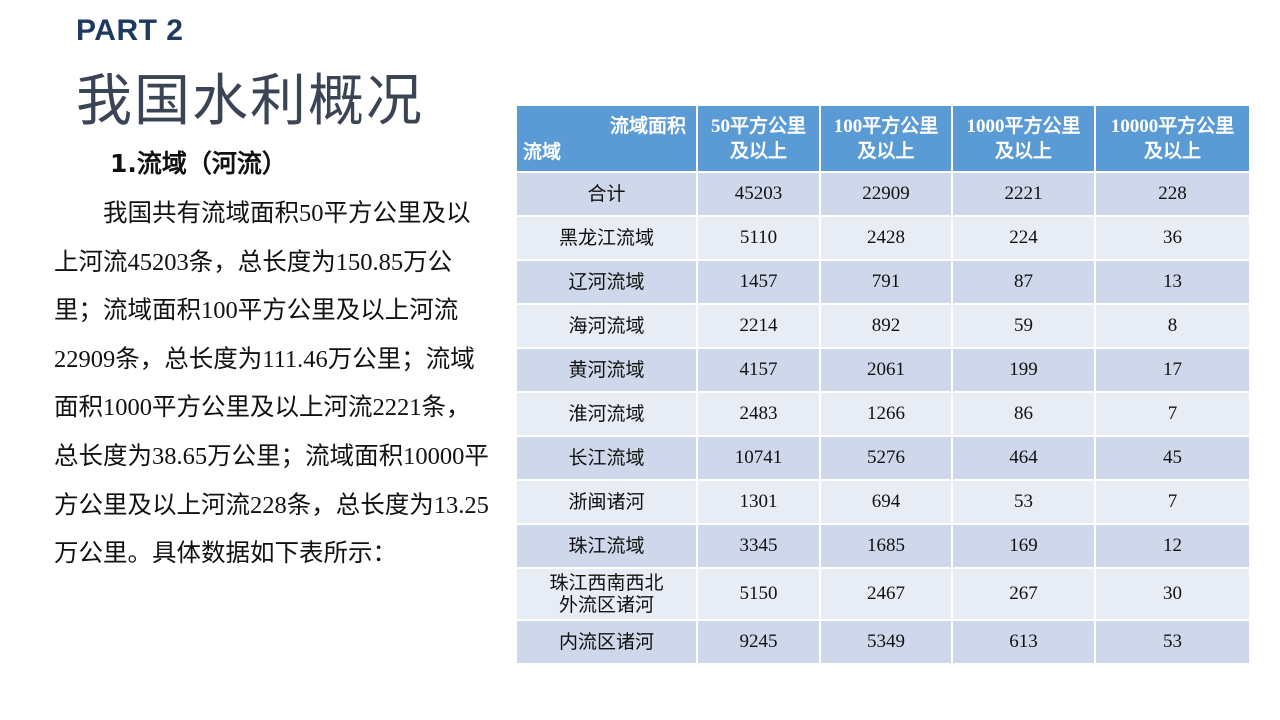 The width and height of the screenshot is (1280, 720). What do you see at coordinates (1023, 126) in the screenshot?
I see `column-header-line1: 1000平方公里` at bounding box center [1023, 126].